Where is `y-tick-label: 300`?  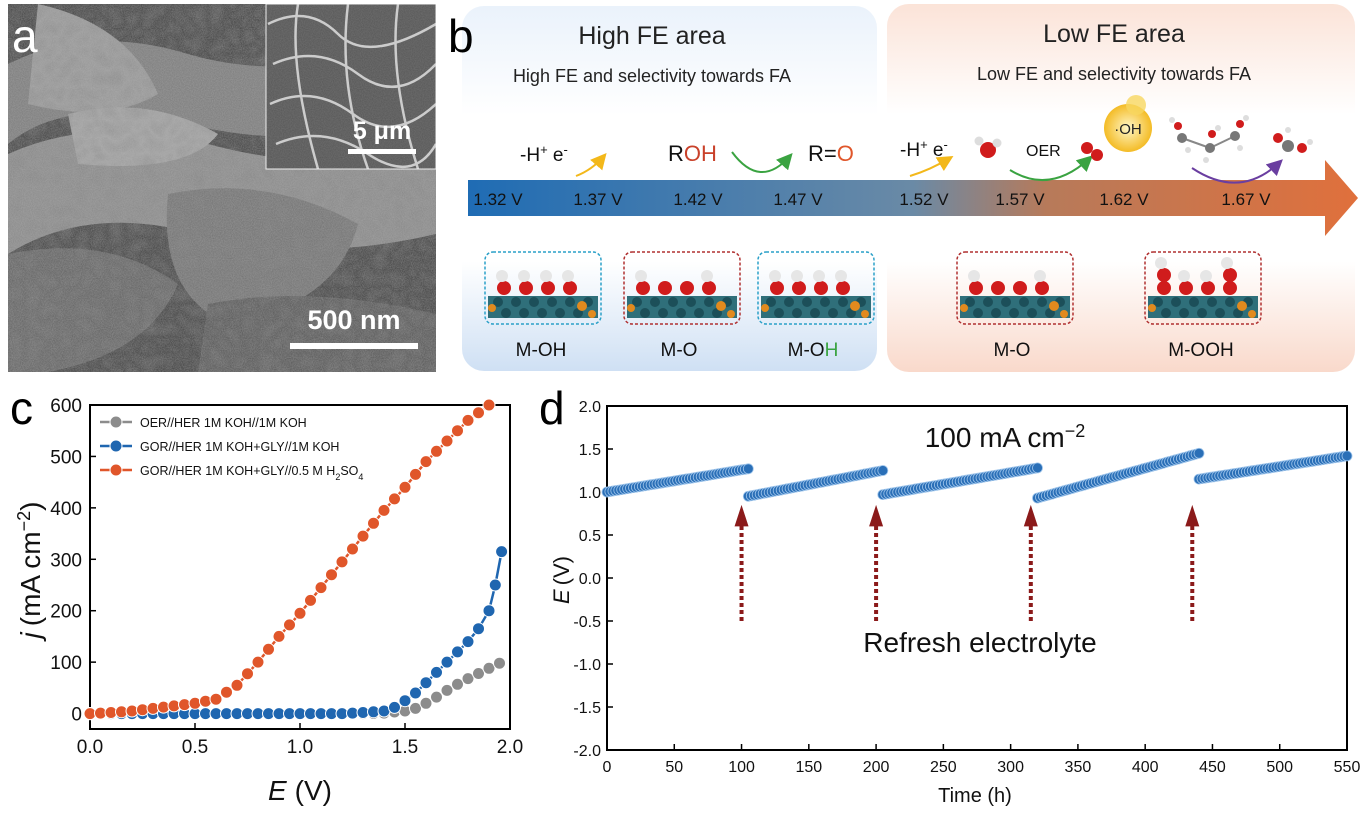 y-tick-label: 300 is located at coordinates (66, 560).